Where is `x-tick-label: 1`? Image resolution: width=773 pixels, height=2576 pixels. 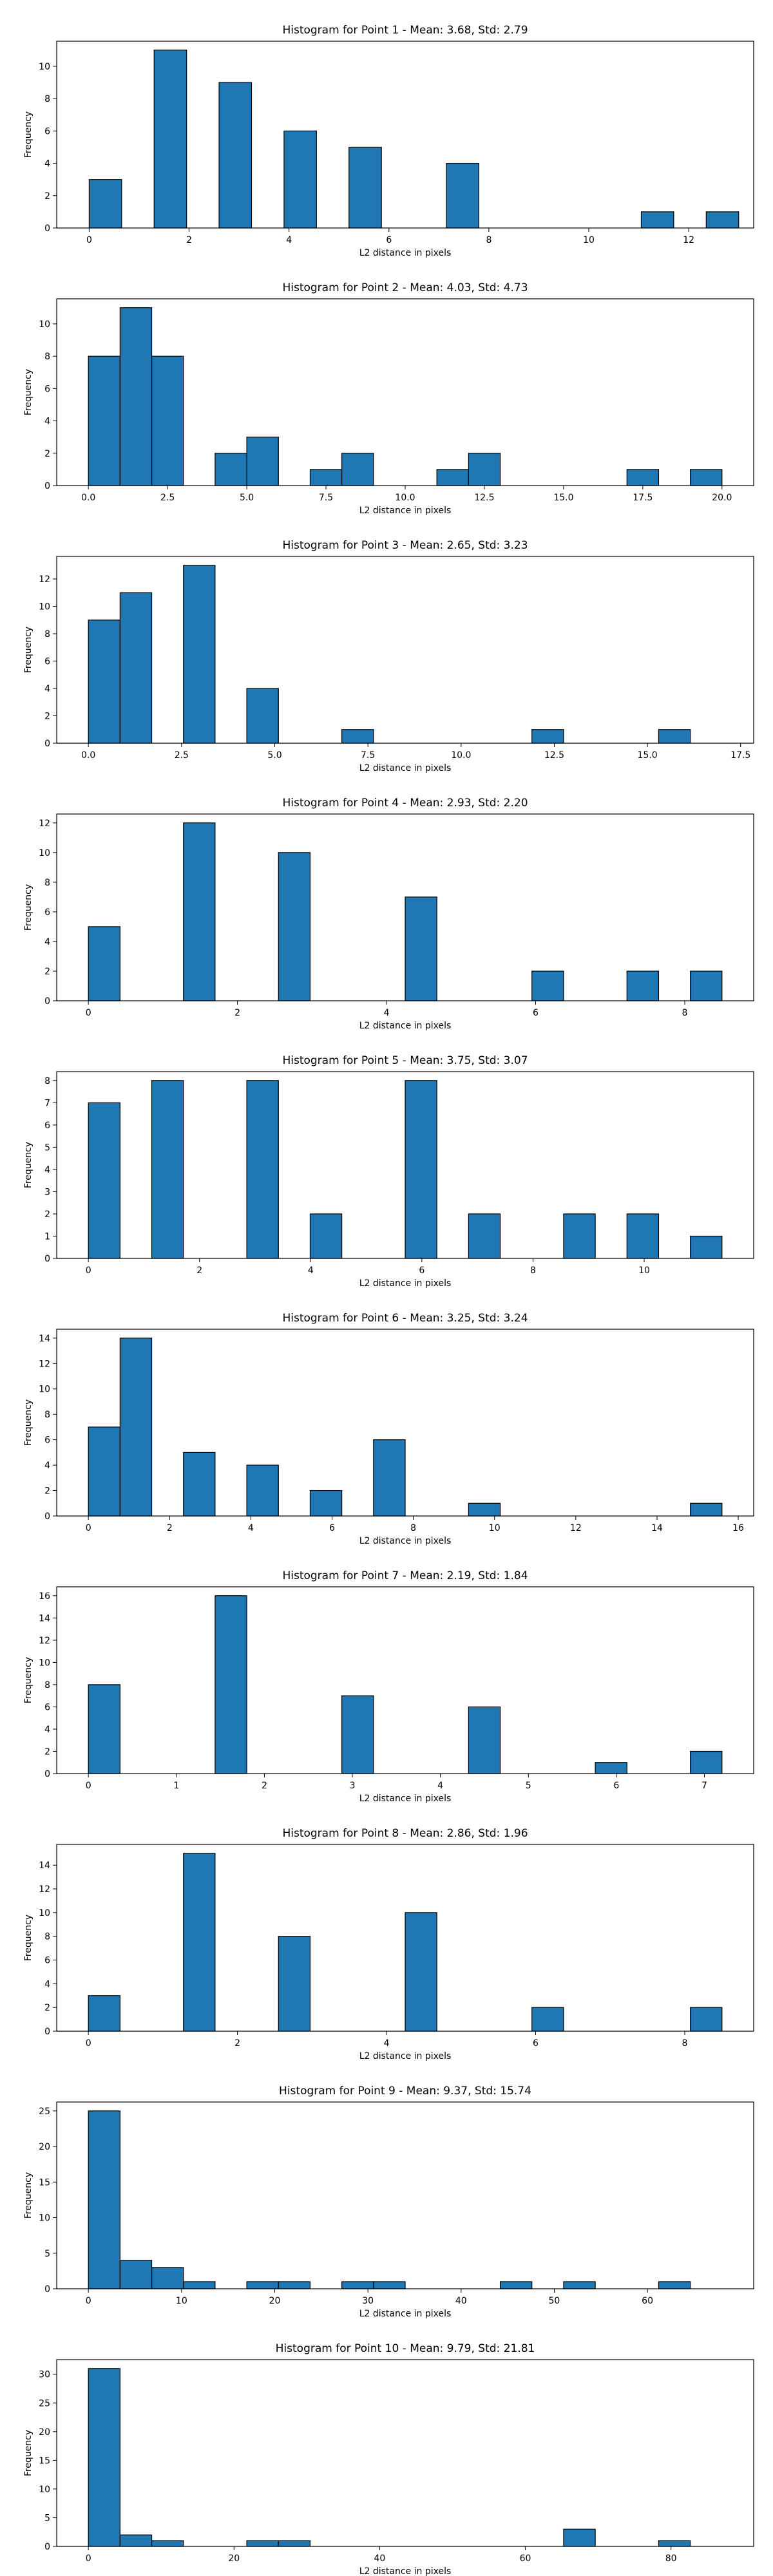
x-tick-label: 1 is located at coordinates (176, 1786).